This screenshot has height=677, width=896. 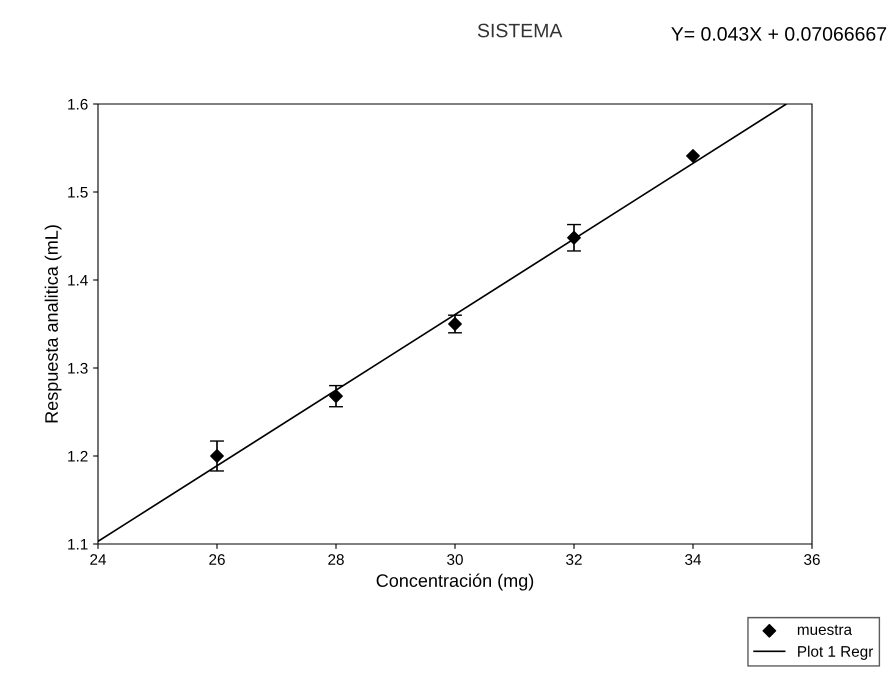 What do you see at coordinates (812, 559) in the screenshot?
I see `x-tick-label: 36` at bounding box center [812, 559].